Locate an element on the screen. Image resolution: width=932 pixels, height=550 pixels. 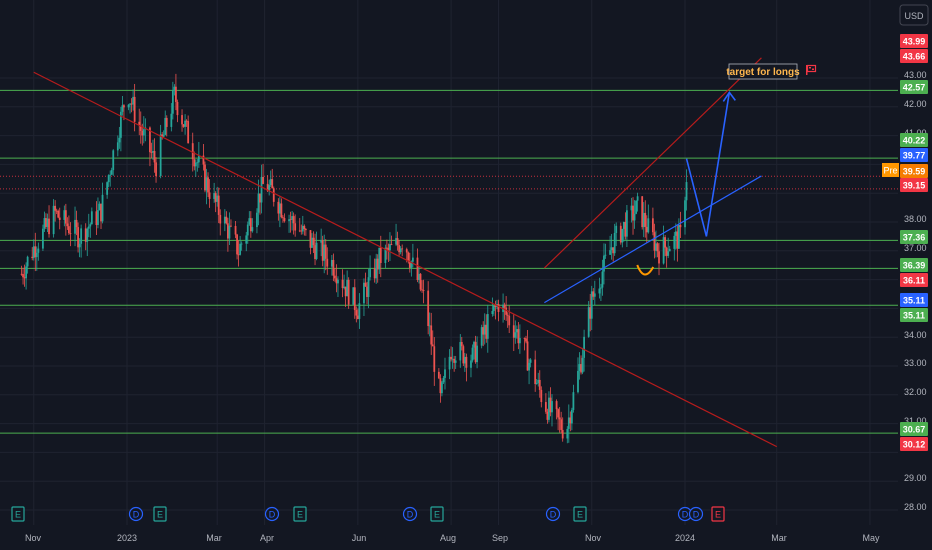
price-badge-text: 42.57 is located at coordinates (914, 88).